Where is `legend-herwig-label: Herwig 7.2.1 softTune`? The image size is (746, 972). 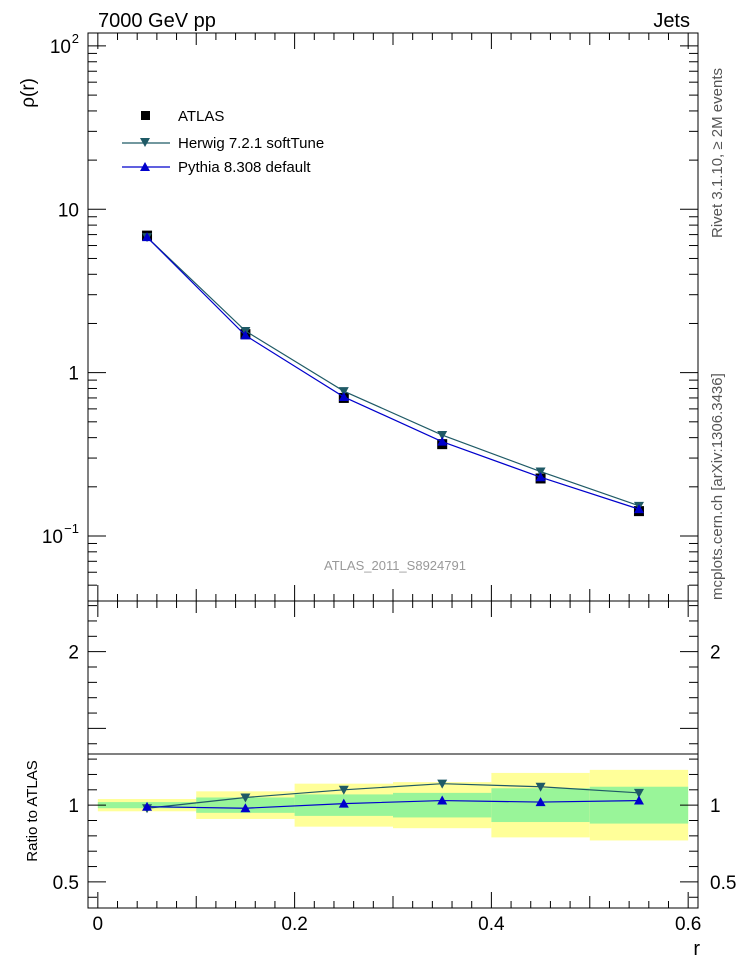
legend-herwig-label: Herwig 7.2.1 softTune is located at coordinates (251, 143).